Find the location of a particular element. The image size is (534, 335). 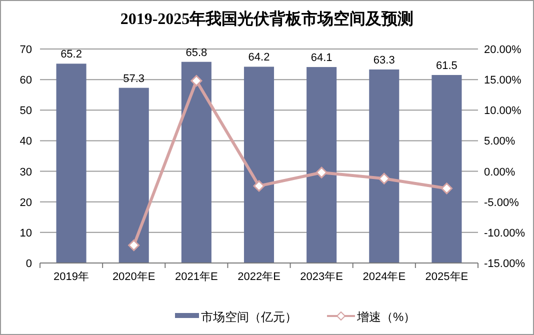

y2-tick-label: 15.00% is located at coordinates (503, 80).